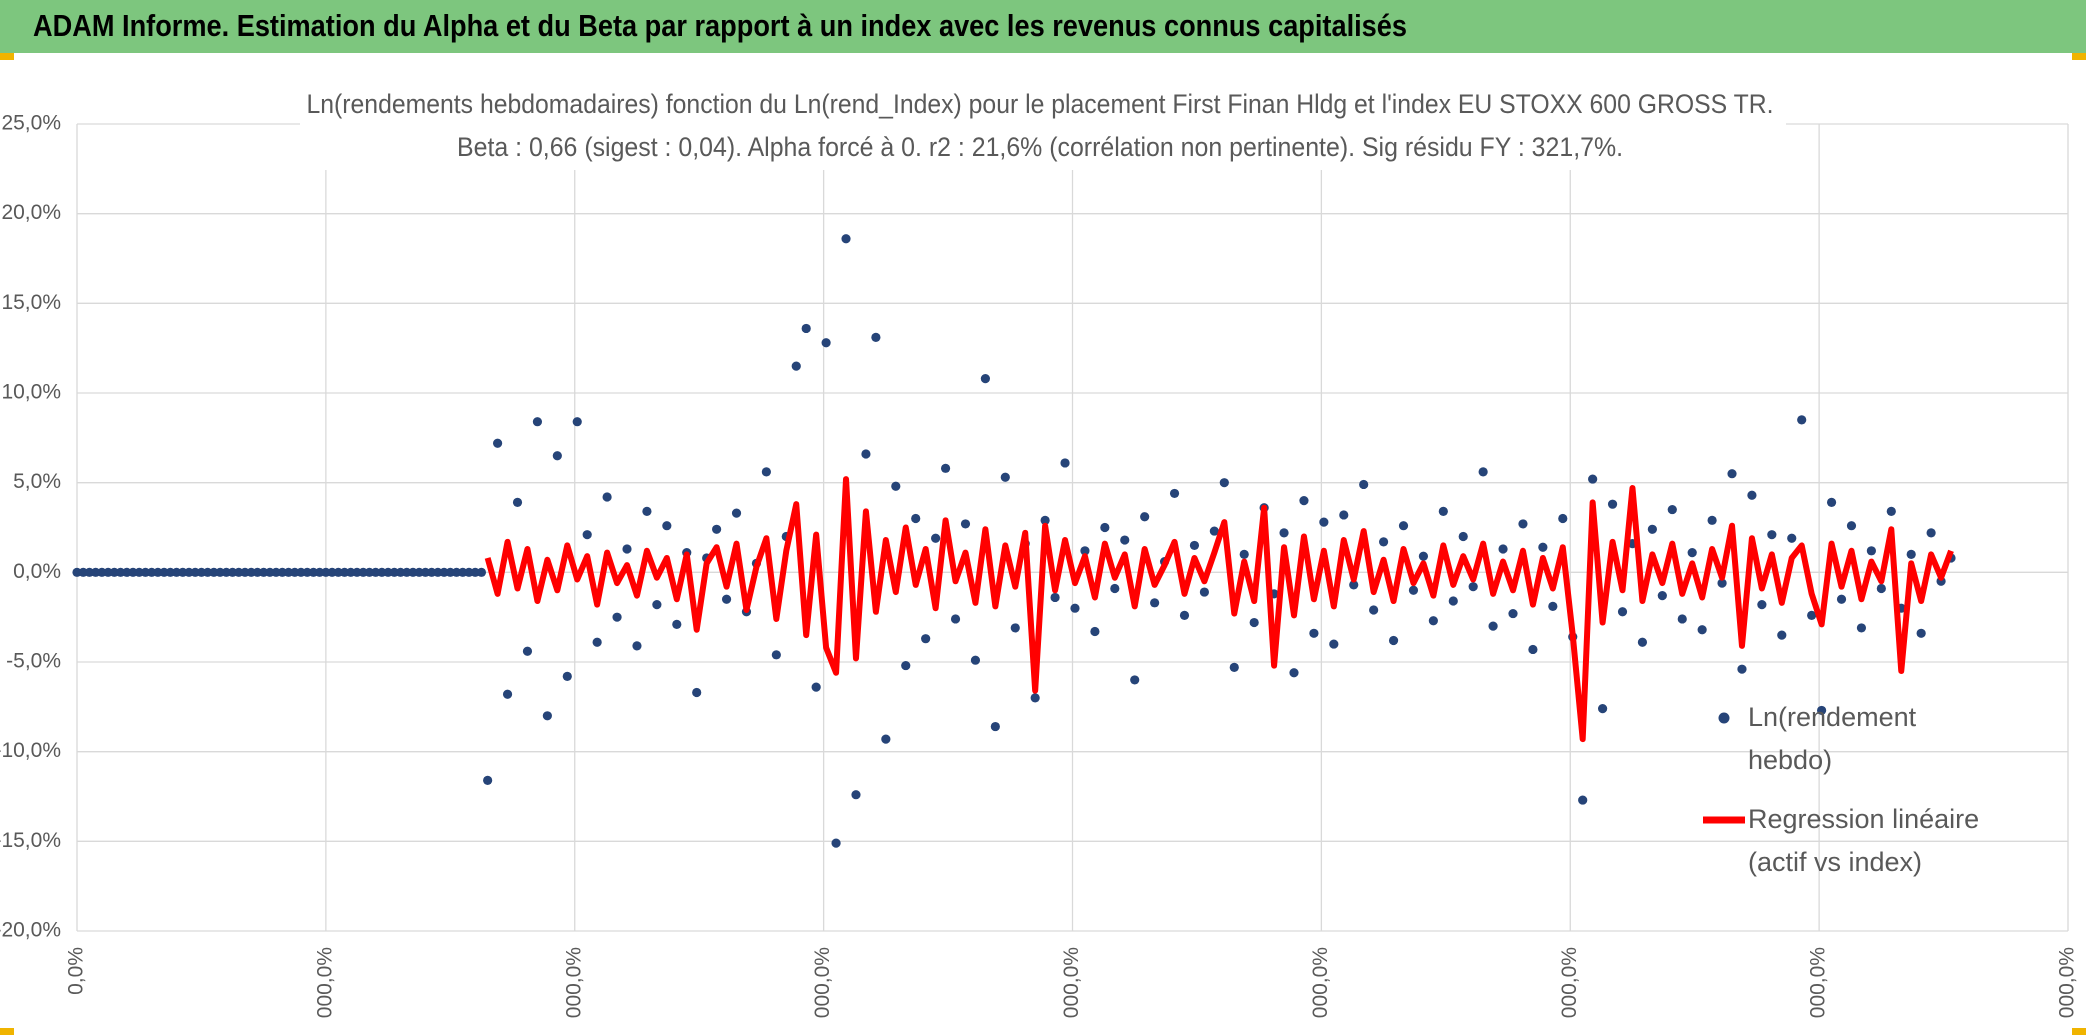 This screenshot has width=2086, height=1035. I want to click on y-tick-label: 0,0%, so click(37, 571).